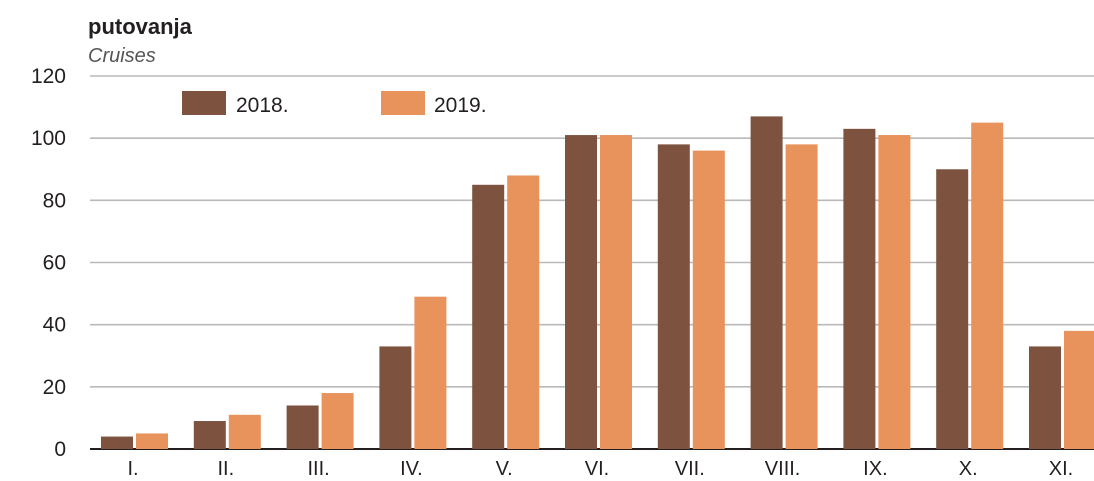  I want to click on bar-2019-I, so click(152, 441).